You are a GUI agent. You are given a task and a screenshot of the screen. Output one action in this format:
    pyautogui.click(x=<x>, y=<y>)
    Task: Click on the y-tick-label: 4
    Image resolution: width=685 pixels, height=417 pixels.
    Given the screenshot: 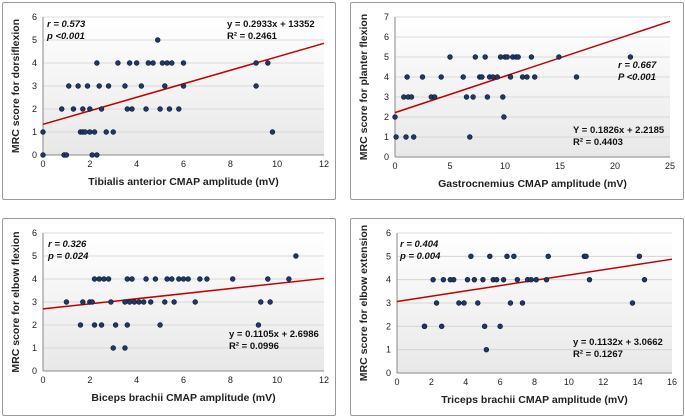 What is the action you would take?
    pyautogui.click(x=34, y=63)
    